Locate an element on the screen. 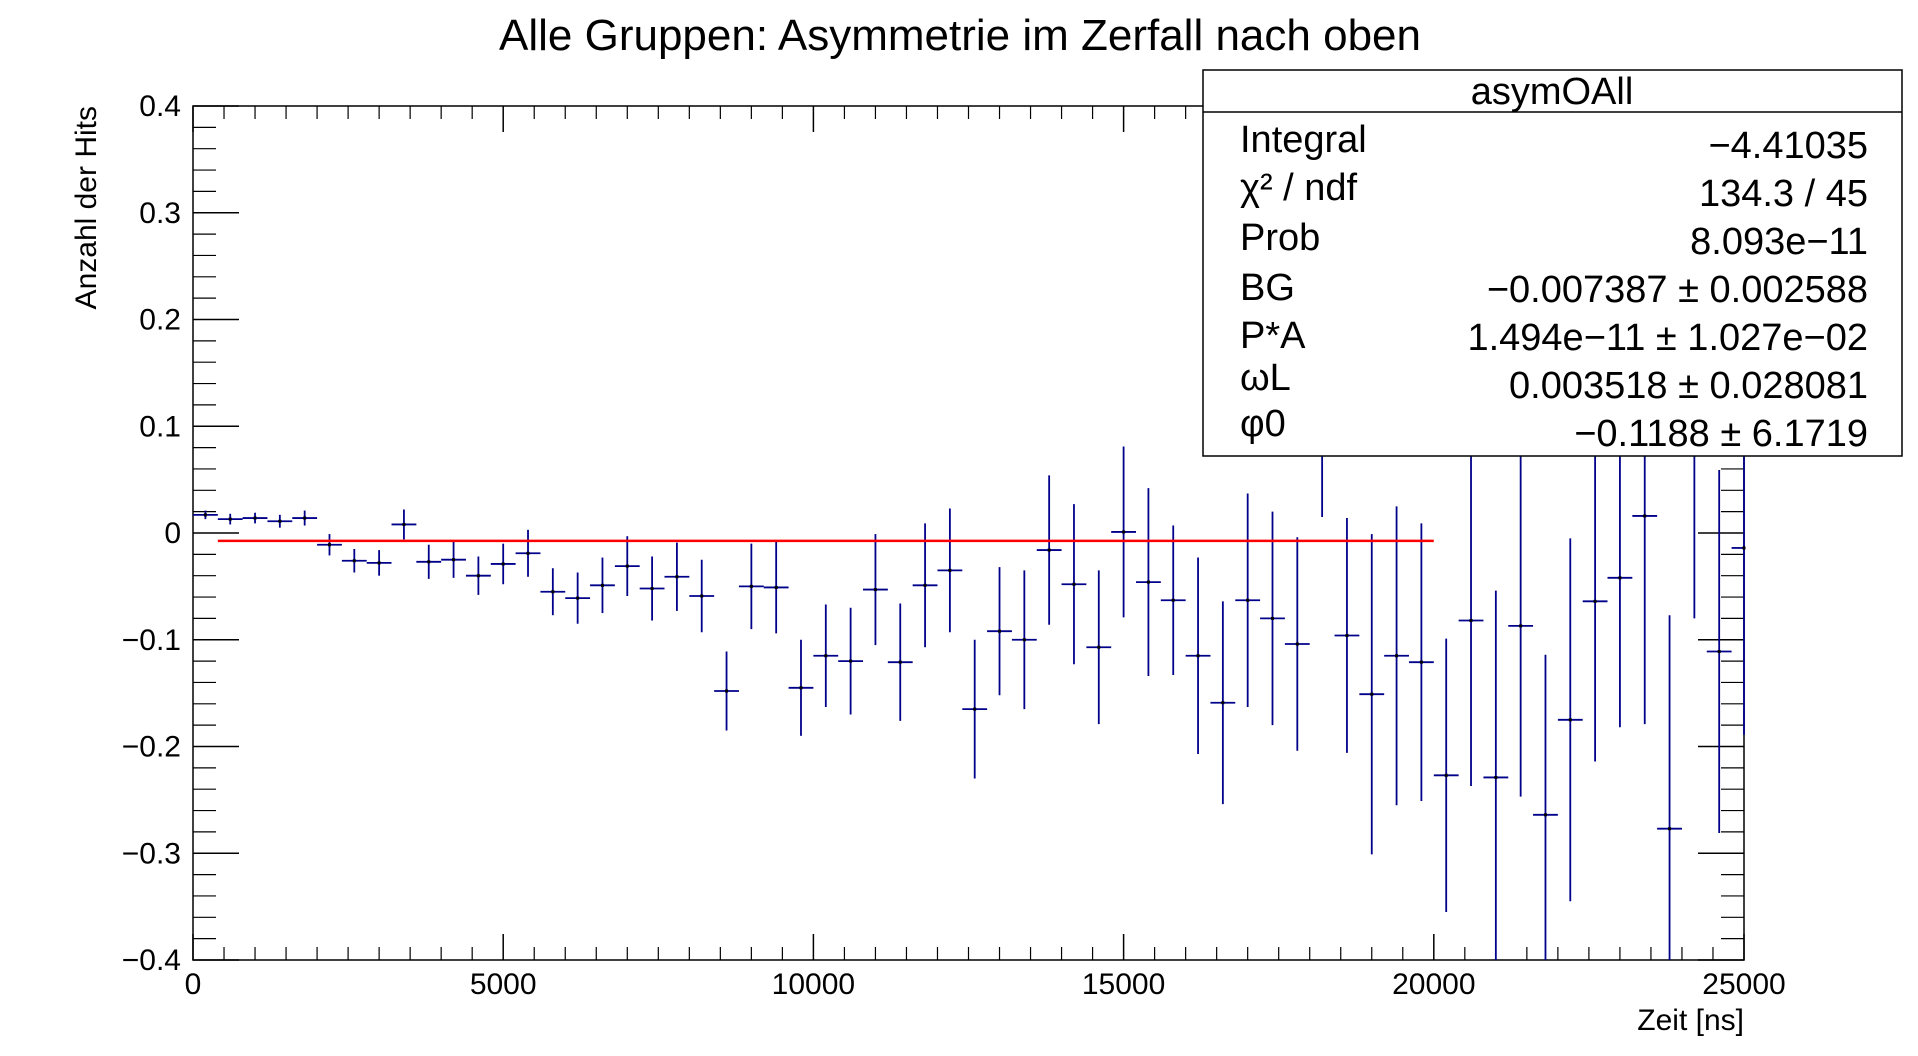 Image resolution: width=1918 pixels, height=1056 pixels. x-tick-label: 10000 is located at coordinates (813, 984).